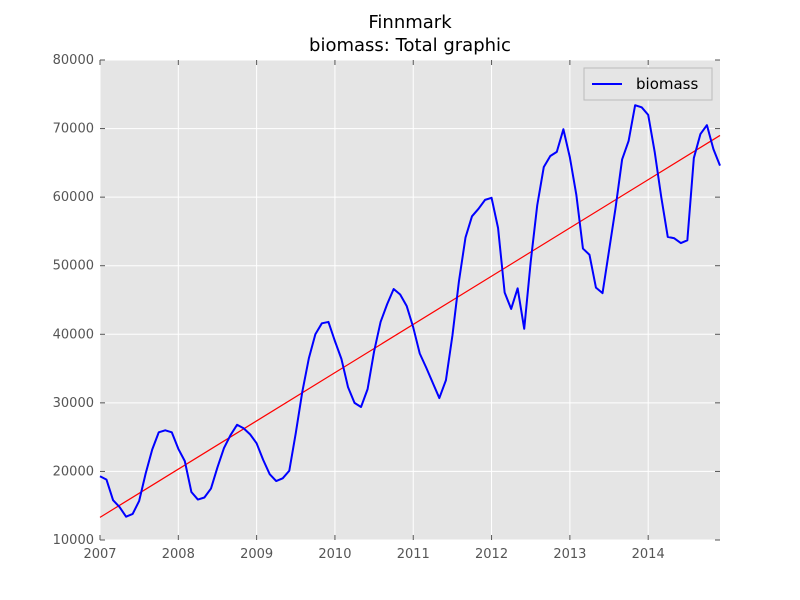 The image size is (800, 600). Describe the element at coordinates (73, 266) in the screenshot. I see `y-tick-label: 50000` at that location.